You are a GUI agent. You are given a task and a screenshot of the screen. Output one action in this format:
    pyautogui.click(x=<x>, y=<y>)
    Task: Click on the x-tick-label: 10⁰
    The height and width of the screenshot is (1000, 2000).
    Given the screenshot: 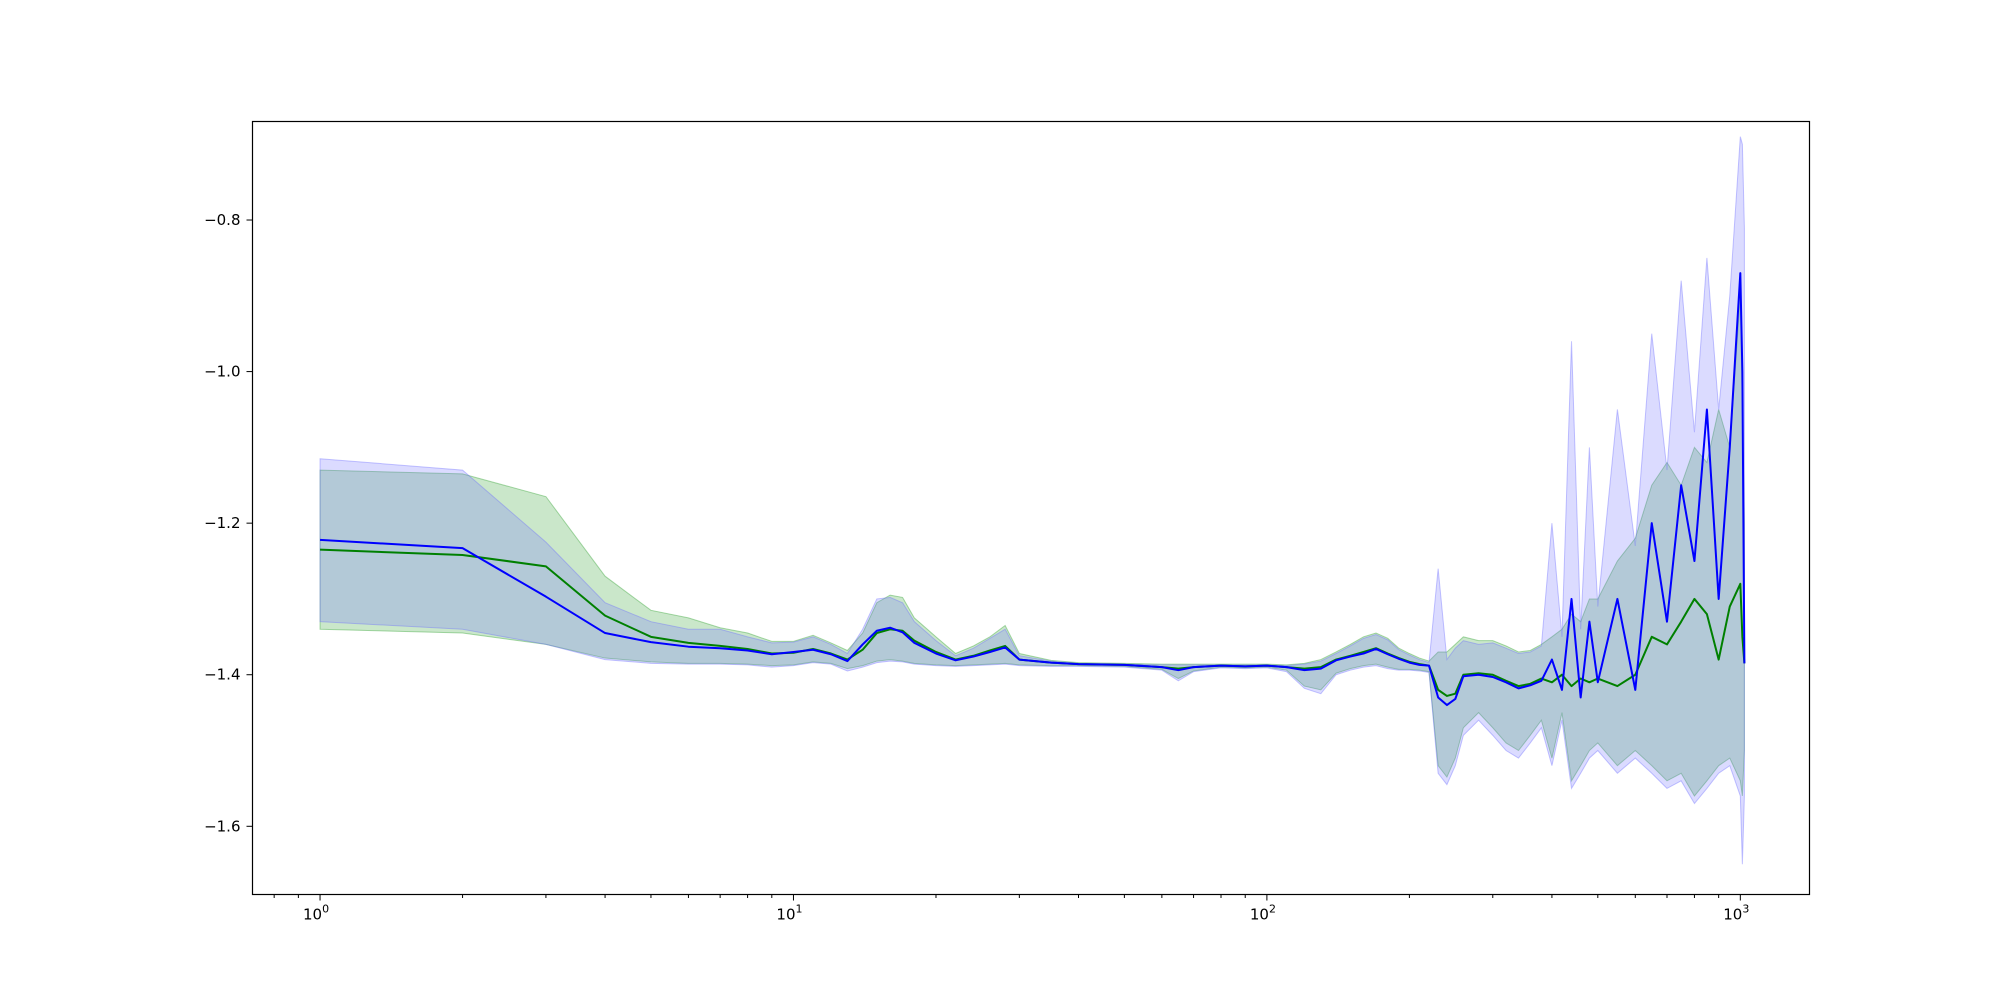 What is the action you would take?
    pyautogui.click(x=316, y=913)
    